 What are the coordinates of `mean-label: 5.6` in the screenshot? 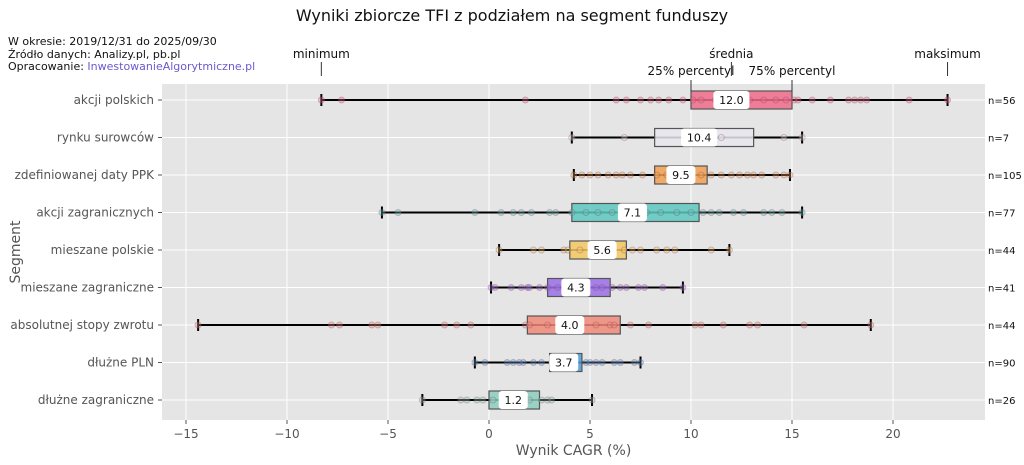 It's located at (602, 250).